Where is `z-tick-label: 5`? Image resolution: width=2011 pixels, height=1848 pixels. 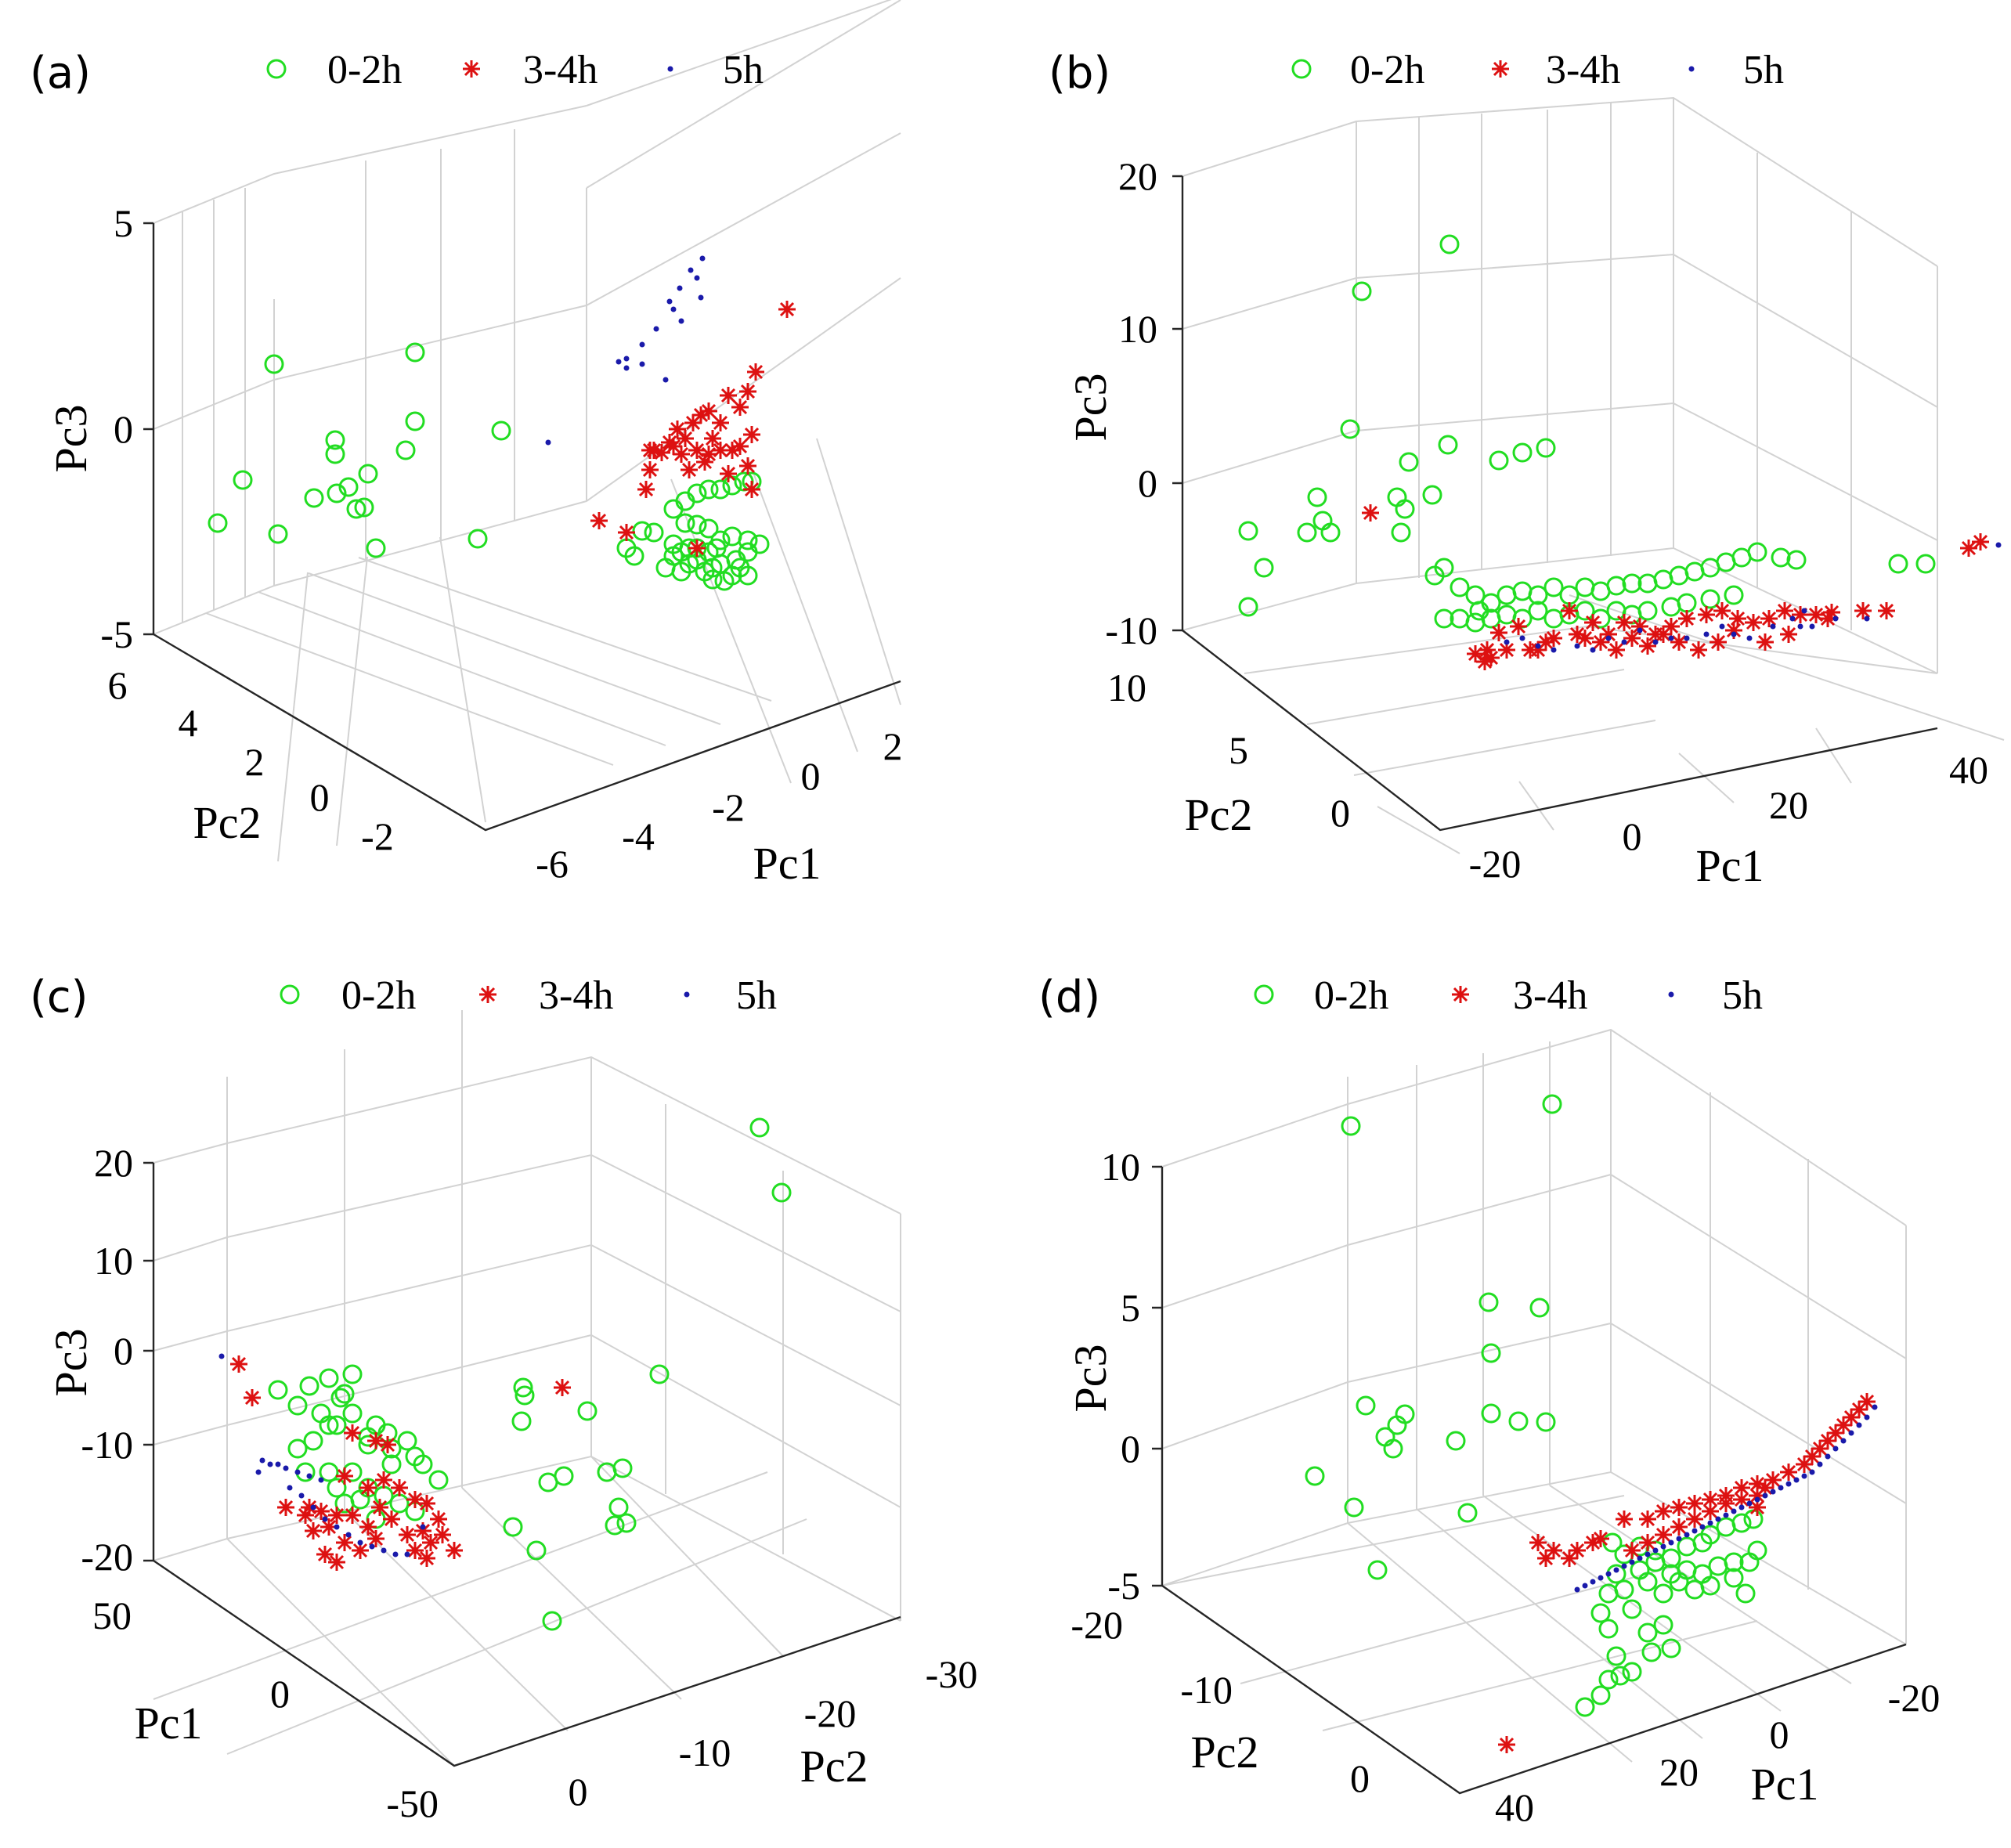 z-tick-label: 5 is located at coordinates (124, 223).